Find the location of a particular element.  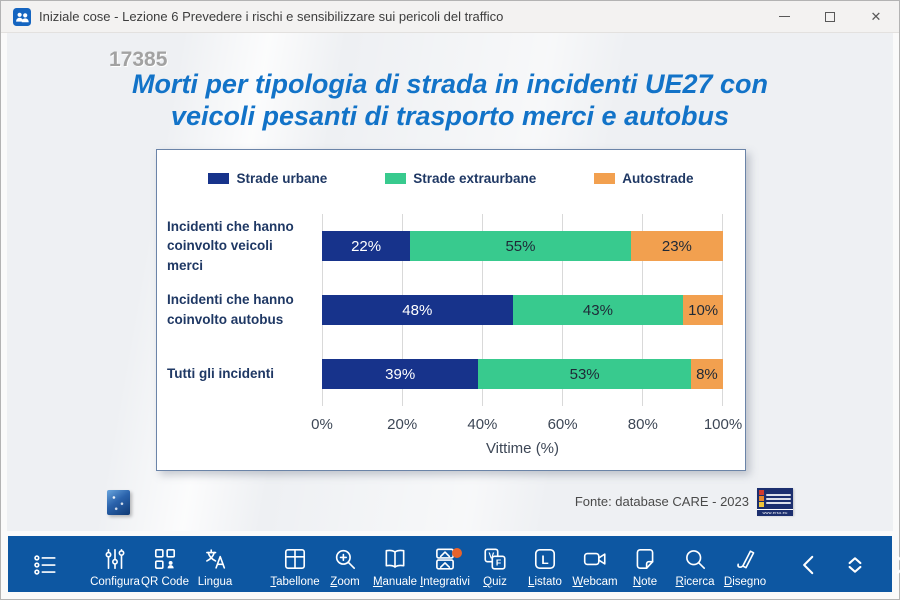

toolbar-label: Manuale is located at coordinates (395, 582).